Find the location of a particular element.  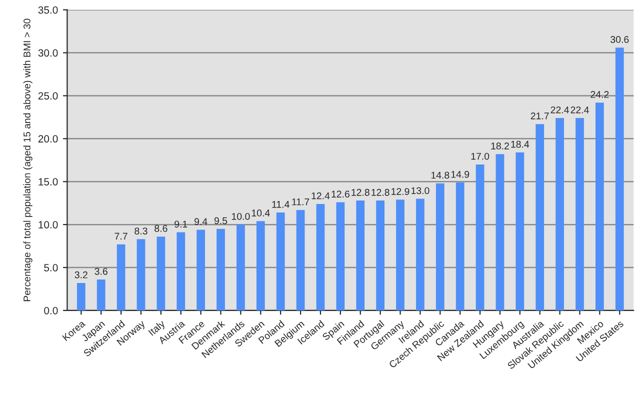

data-label: 14.8 is located at coordinates (440, 175).